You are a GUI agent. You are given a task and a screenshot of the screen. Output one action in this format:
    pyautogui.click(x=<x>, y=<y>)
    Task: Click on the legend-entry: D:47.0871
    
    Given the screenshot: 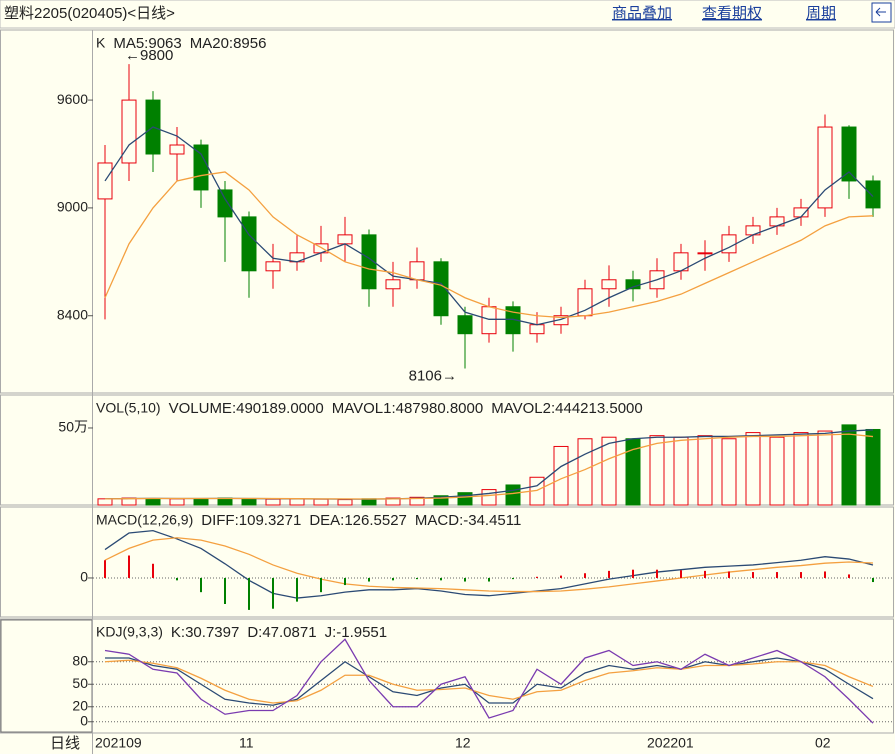 What is the action you would take?
    pyautogui.click(x=281, y=632)
    